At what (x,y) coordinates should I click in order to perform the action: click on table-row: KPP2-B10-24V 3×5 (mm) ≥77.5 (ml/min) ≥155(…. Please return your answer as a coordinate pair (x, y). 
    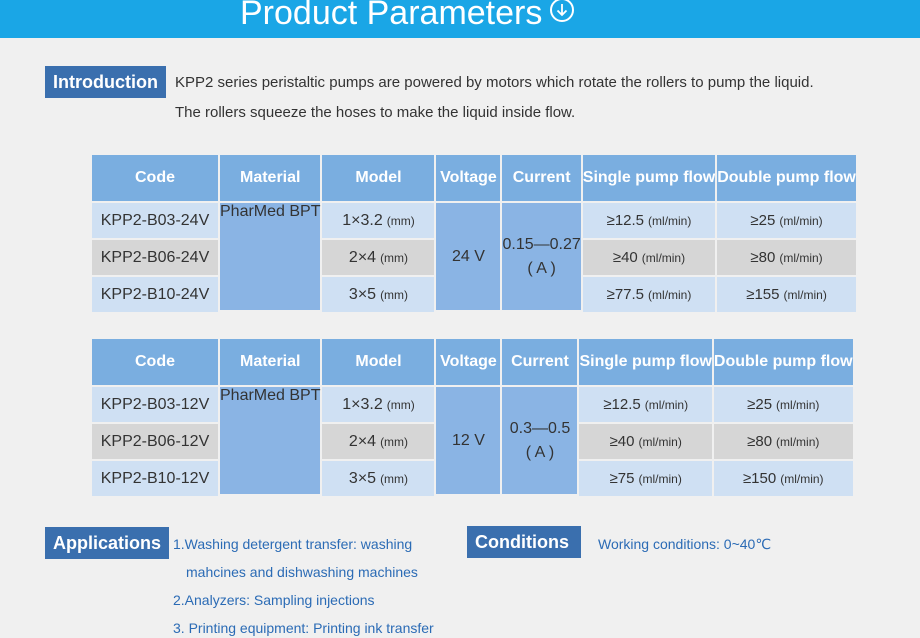
    Looking at the image, I should click on (474, 294).